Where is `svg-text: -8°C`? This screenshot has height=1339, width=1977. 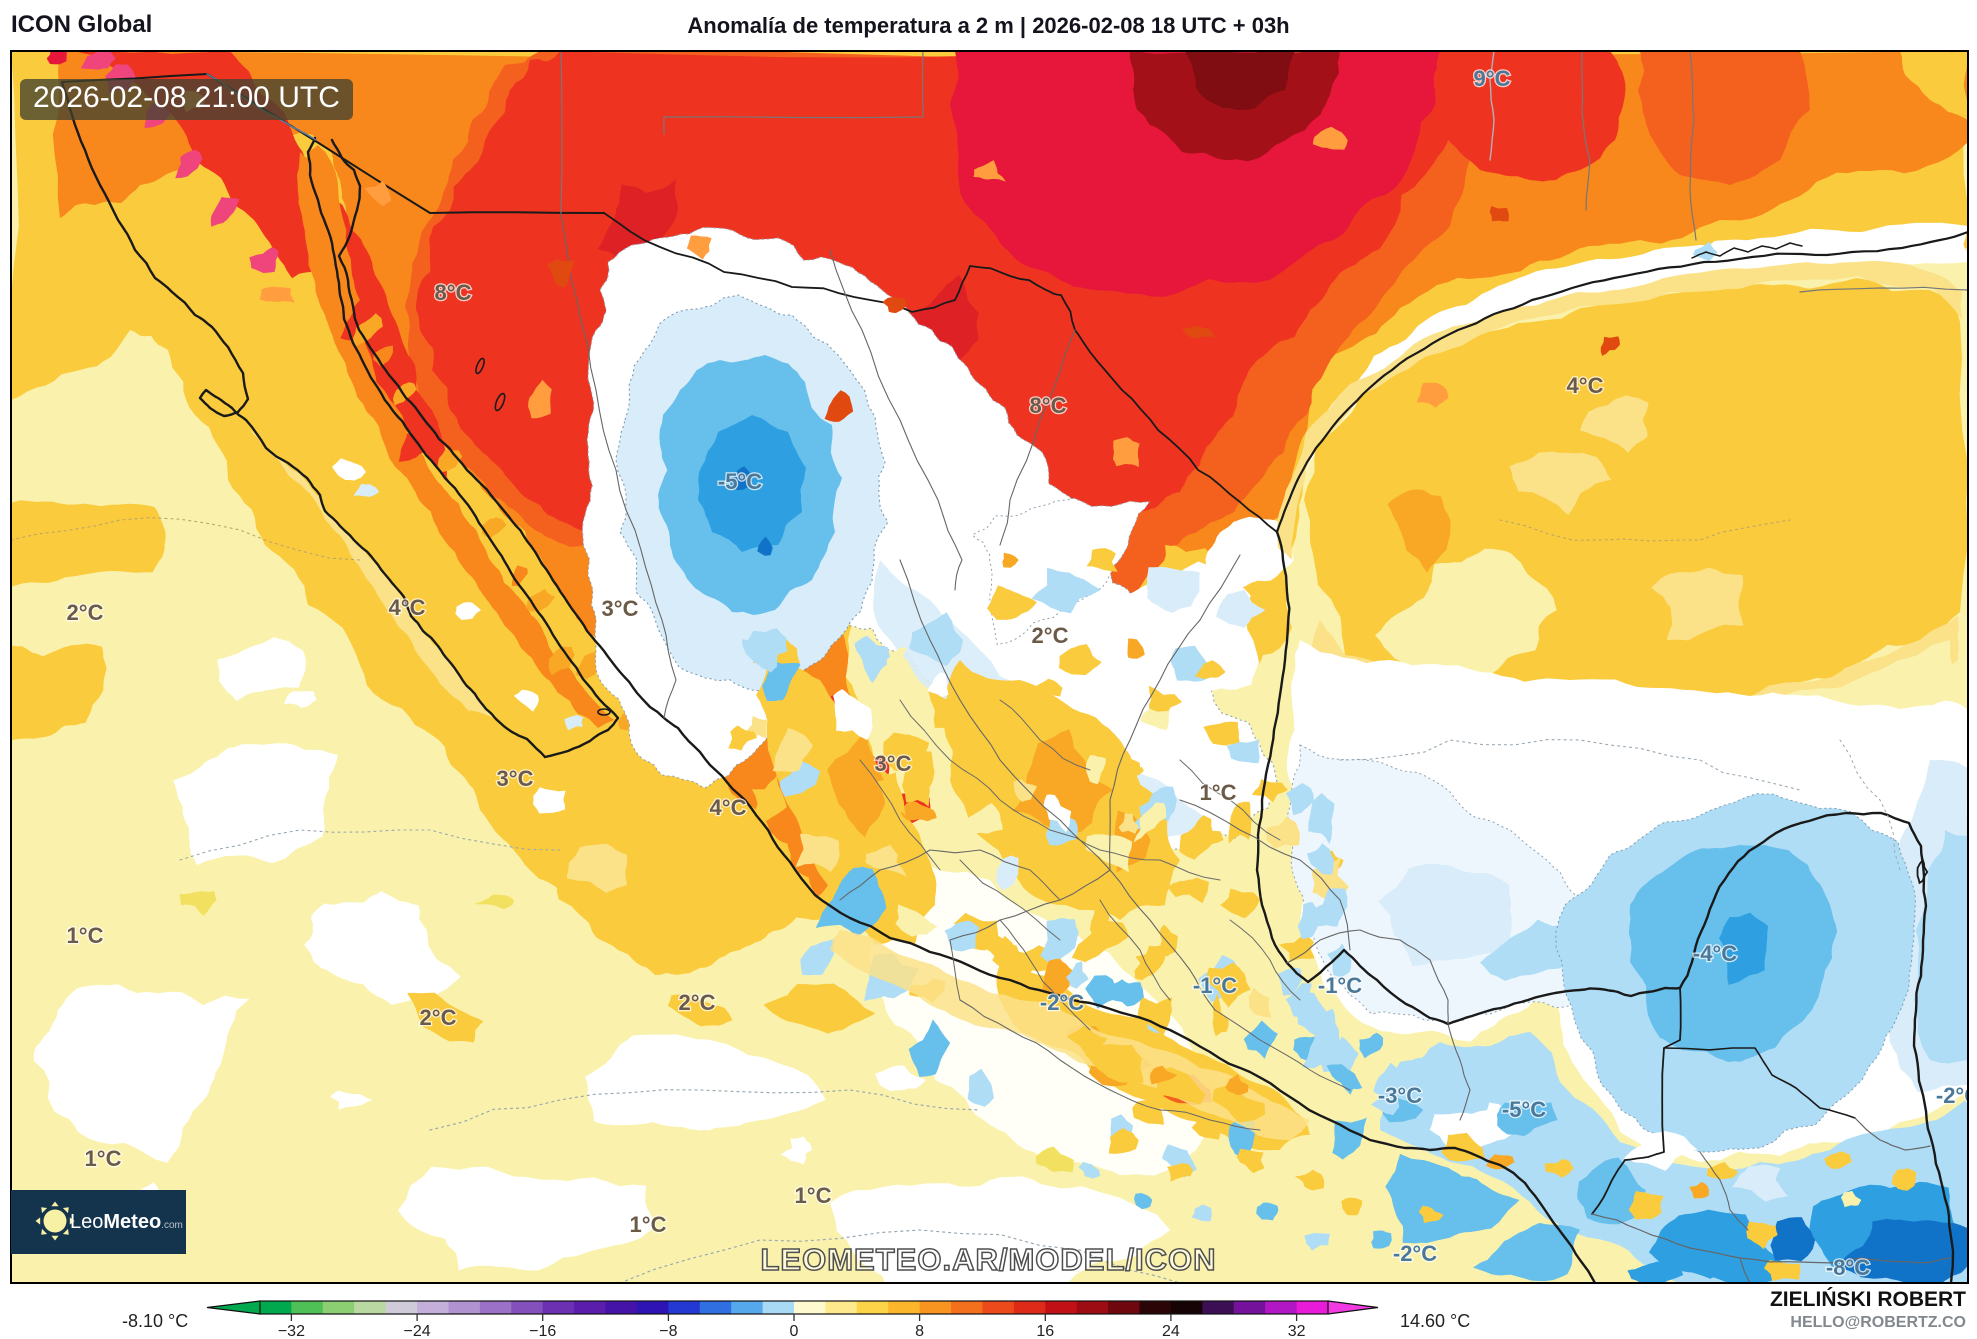 svg-text: -8°C is located at coordinates (1848, 1267).